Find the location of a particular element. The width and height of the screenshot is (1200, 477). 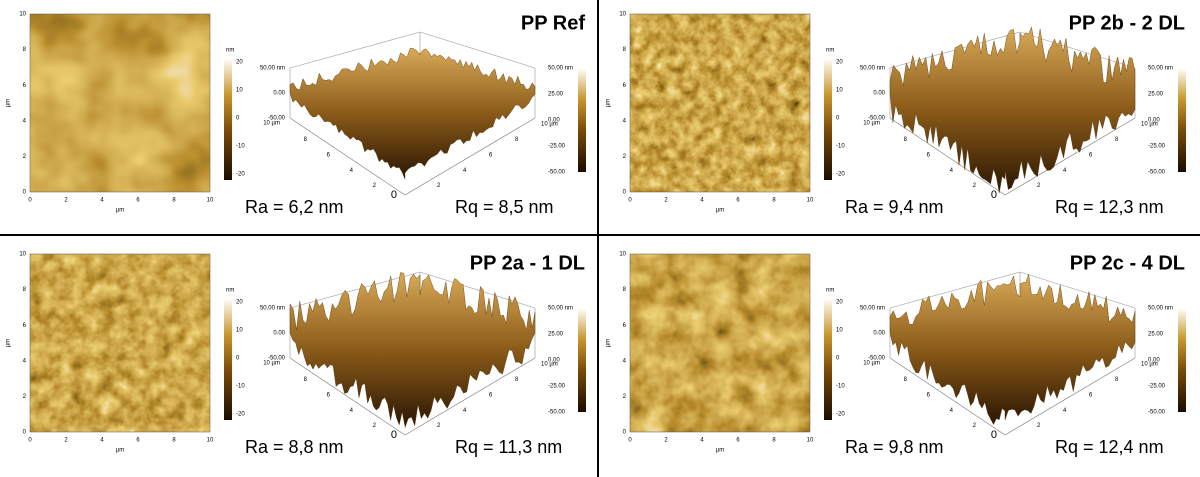

surface-z-label: -50.00 is located at coordinates (277, 359).